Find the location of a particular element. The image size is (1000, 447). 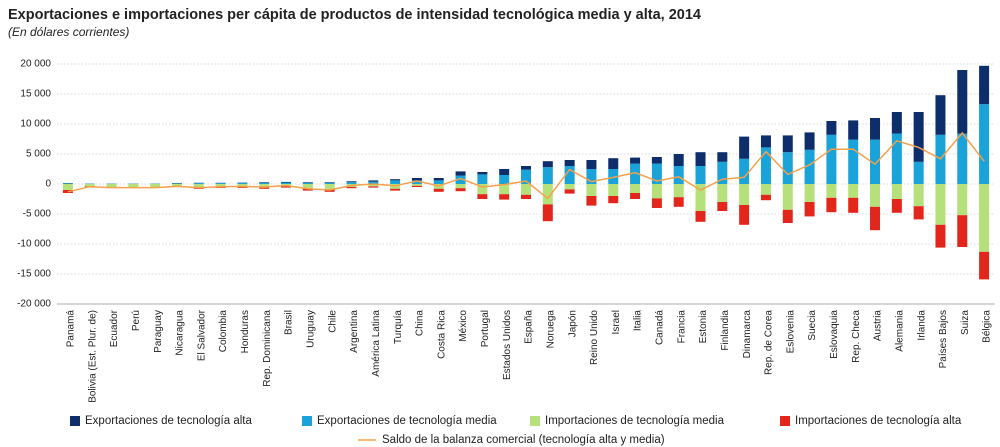

x-tick-label: Canadá is located at coordinates (660, 327).